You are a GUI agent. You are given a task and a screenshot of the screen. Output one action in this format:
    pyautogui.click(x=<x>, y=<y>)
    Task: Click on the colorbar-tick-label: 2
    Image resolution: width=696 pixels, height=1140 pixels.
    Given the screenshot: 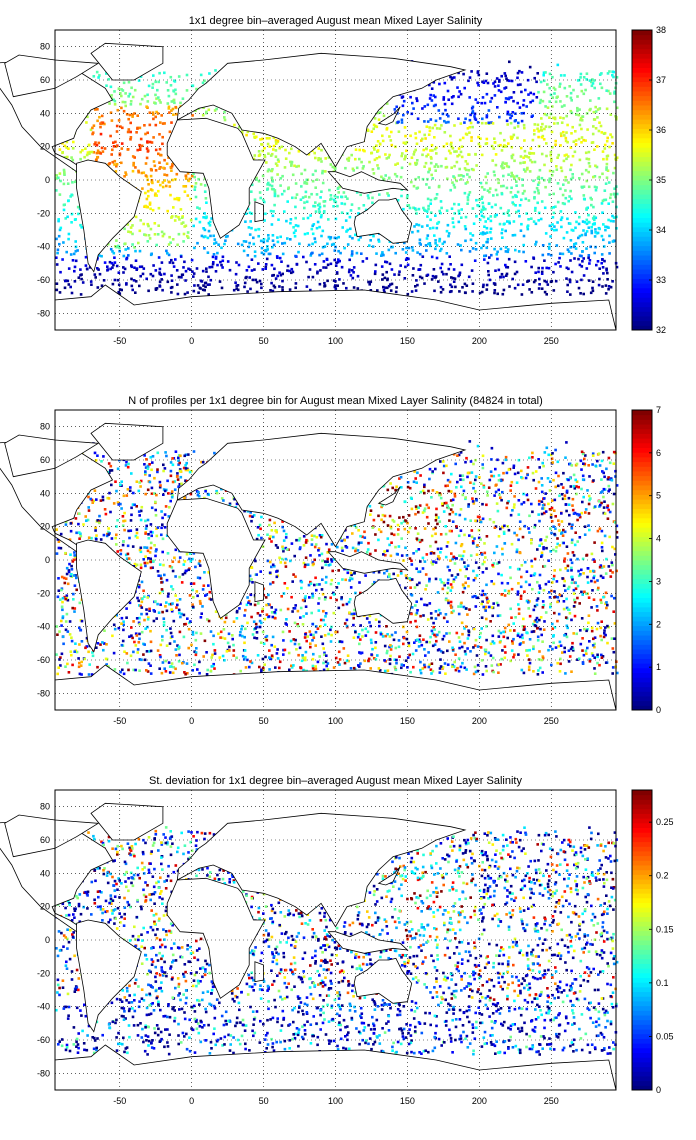 What is the action you would take?
    pyautogui.click(x=658, y=624)
    